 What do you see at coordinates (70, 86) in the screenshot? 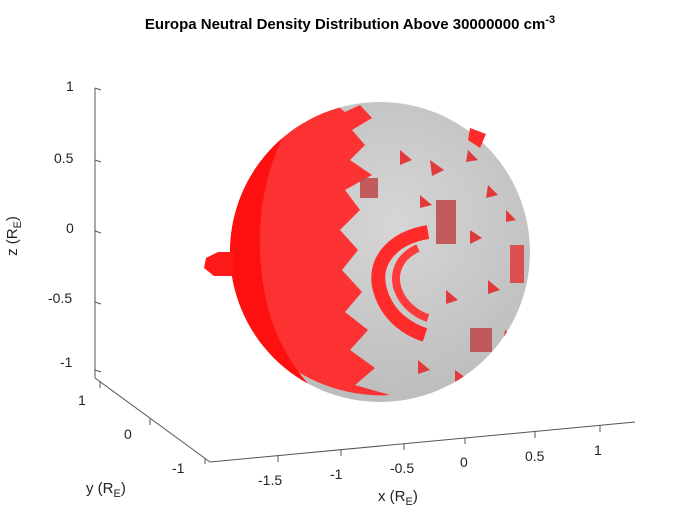
I see `z-tick-label: 1` at bounding box center [70, 86].